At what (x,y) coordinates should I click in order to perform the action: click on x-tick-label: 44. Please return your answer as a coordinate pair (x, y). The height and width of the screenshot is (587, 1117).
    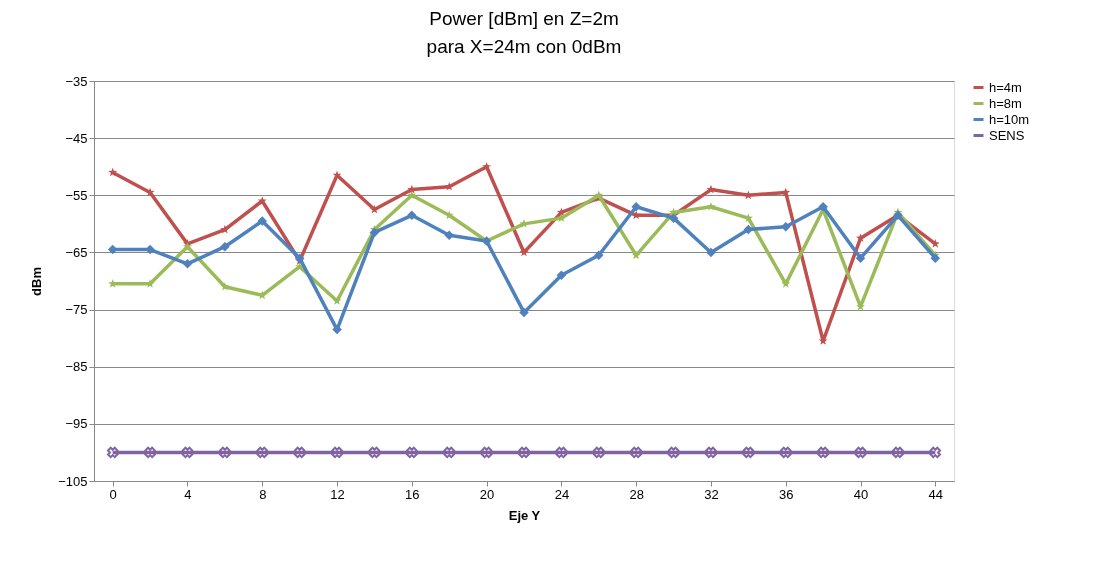
    Looking at the image, I should click on (936, 494).